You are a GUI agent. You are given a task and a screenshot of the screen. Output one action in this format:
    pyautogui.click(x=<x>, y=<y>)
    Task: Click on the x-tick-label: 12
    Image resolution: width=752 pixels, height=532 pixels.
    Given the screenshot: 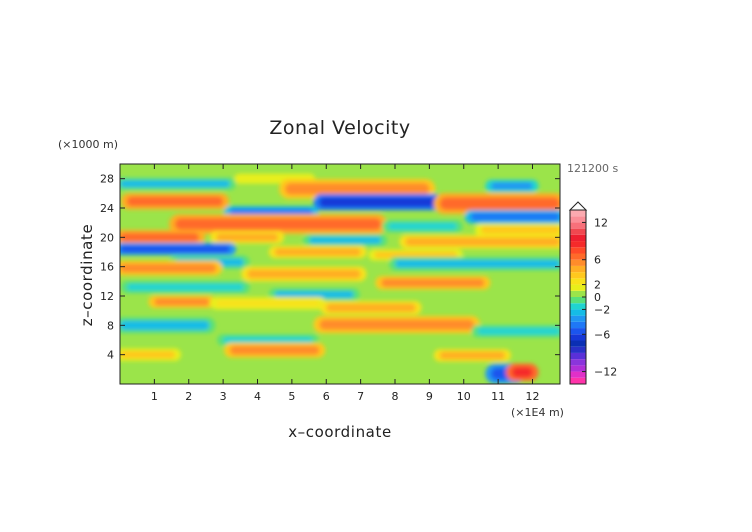 What is the action you would take?
    pyautogui.click(x=533, y=396)
    